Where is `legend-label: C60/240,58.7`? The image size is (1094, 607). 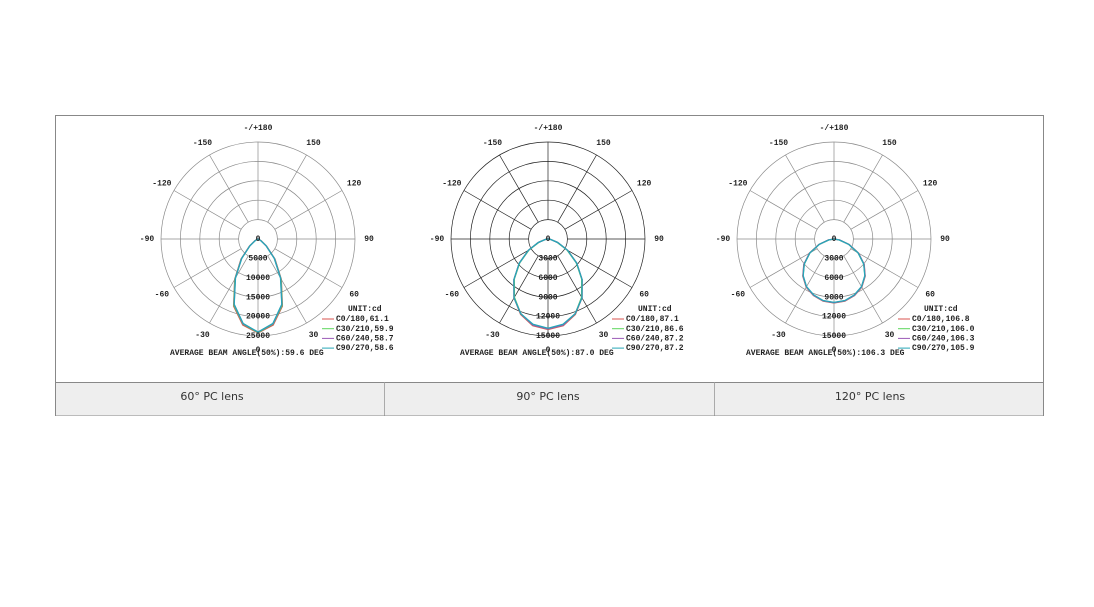 legend-label: C60/240,58.7 is located at coordinates (365, 339).